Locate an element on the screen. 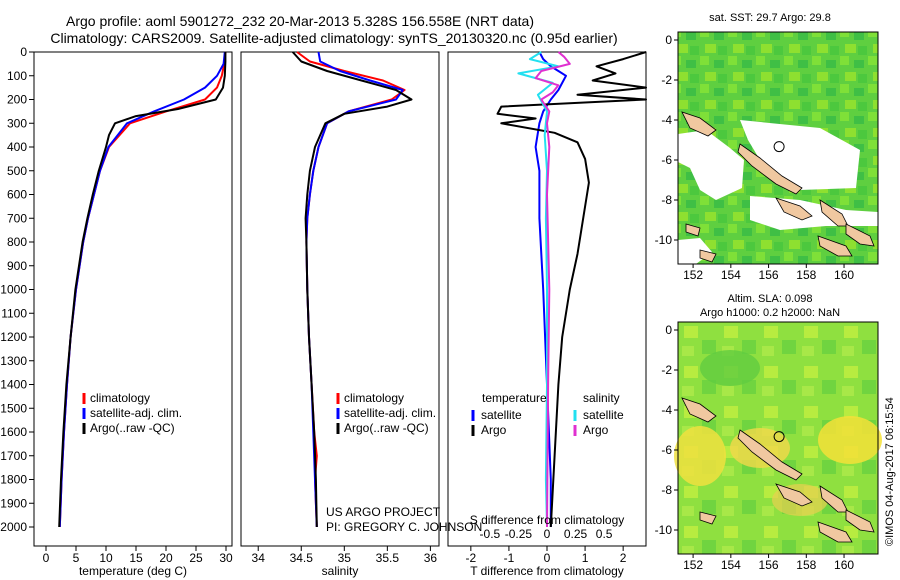  depth-tick-label: 1000 is located at coordinates (13, 290).